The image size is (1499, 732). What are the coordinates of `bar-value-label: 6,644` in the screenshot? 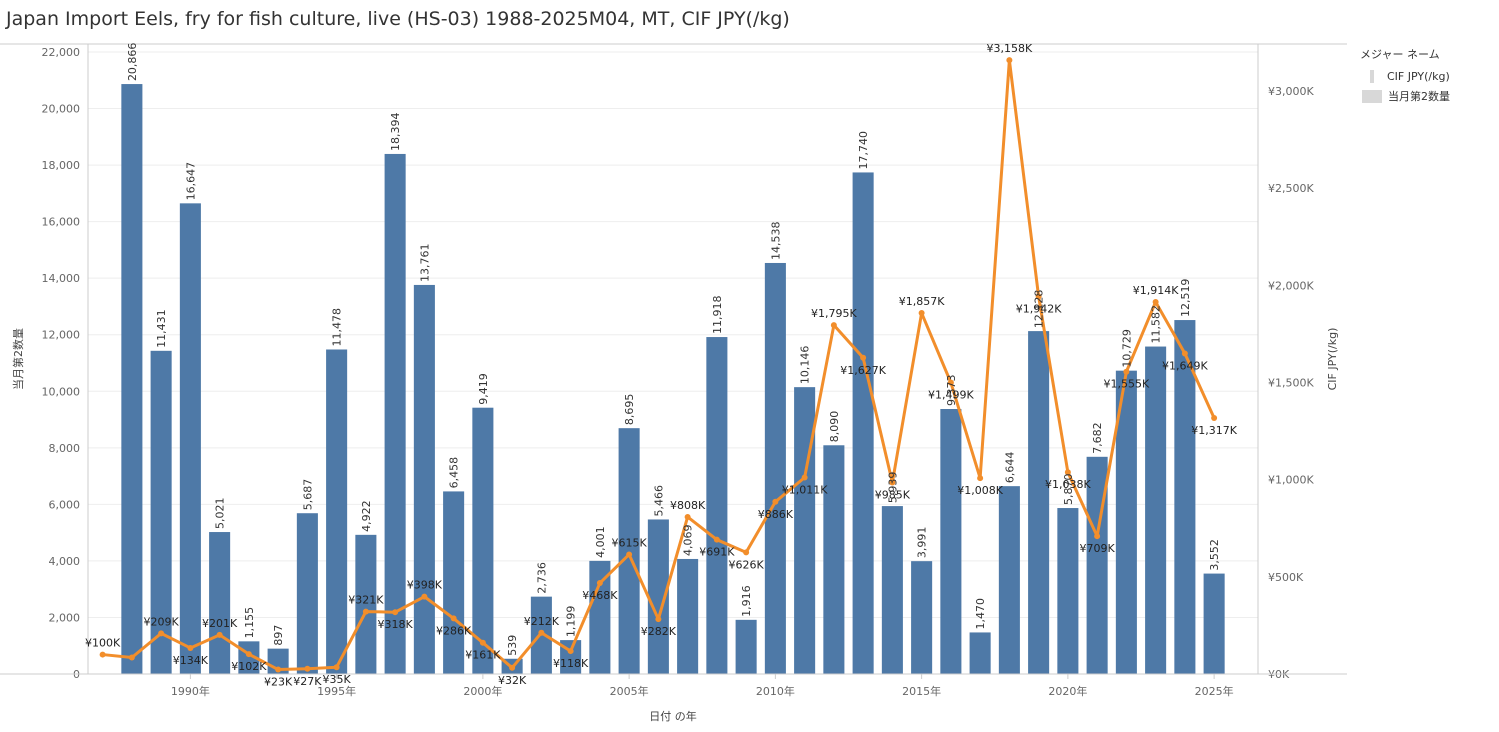 It's located at (1009, 468).